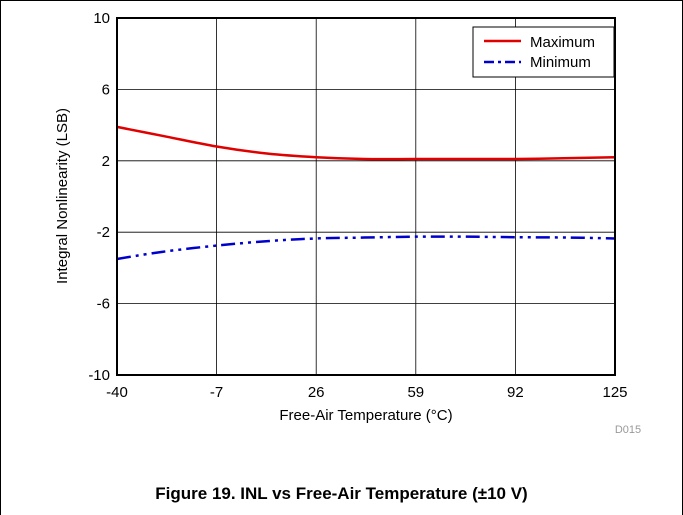 This screenshot has height=515, width=683. What do you see at coordinates (366, 248) in the screenshot?
I see `series-line-minimum` at bounding box center [366, 248].